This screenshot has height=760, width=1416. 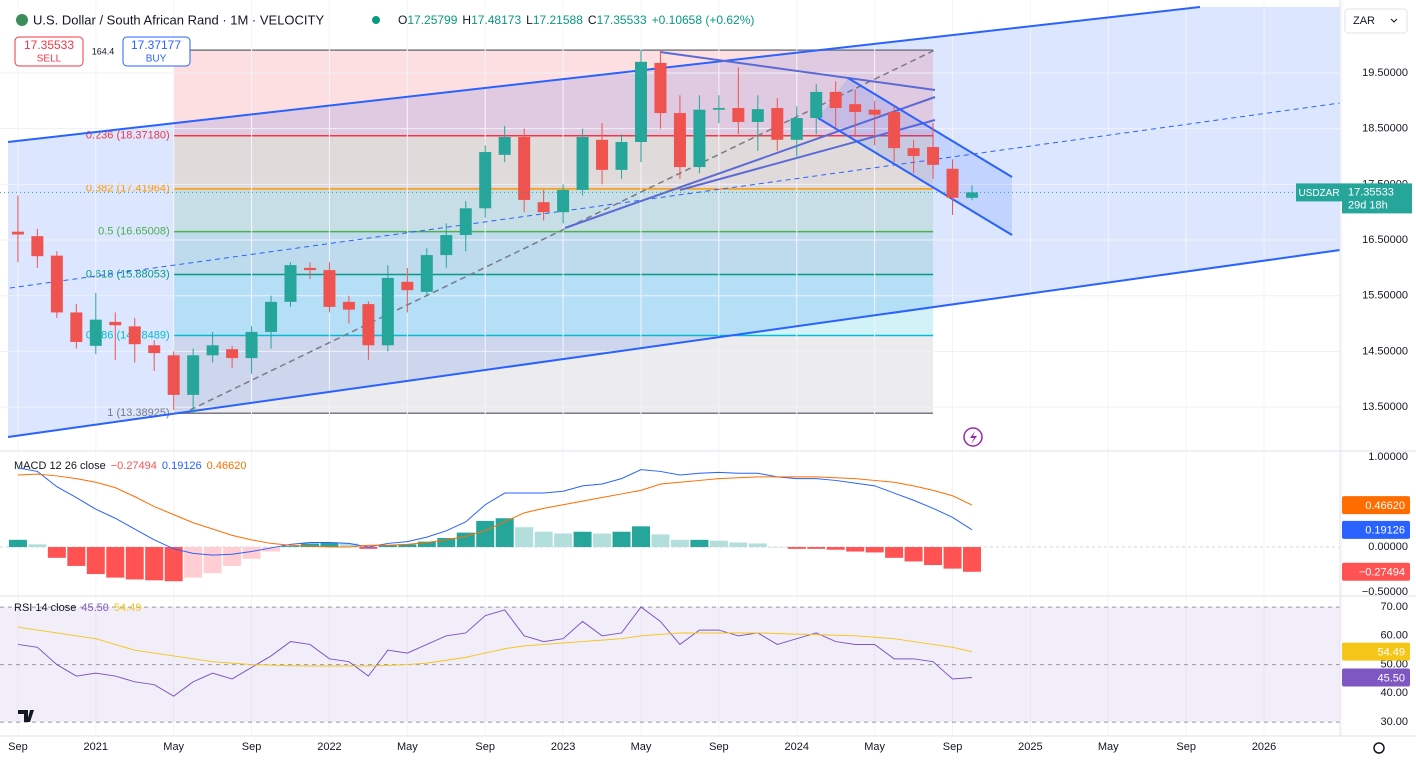 I want to click on legend-value: −0.27494, so click(x=134, y=466).